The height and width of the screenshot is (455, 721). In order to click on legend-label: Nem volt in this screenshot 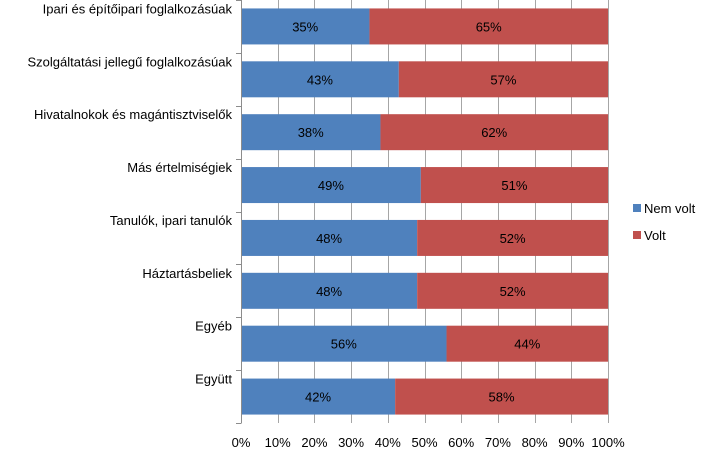, I will do `click(670, 208)`.